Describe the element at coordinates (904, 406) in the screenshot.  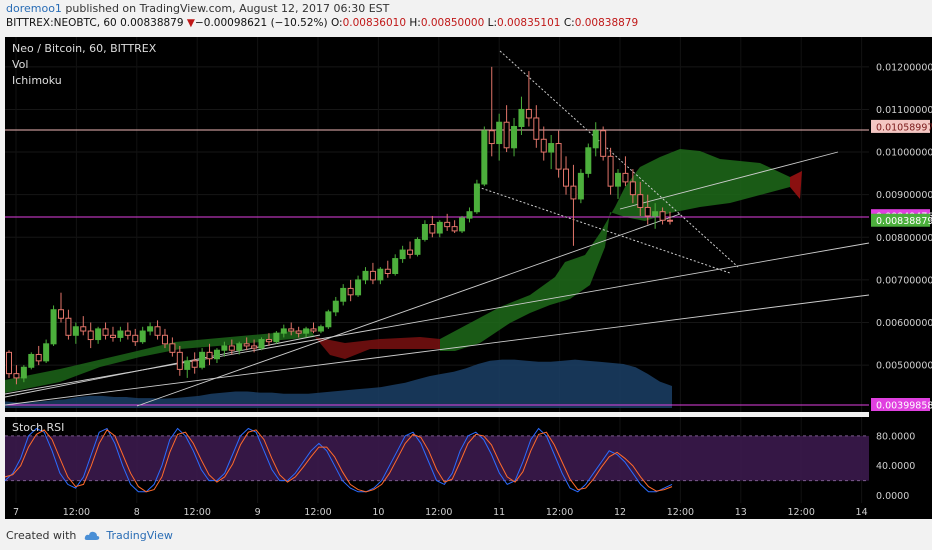
I see `support-low-price-badge-text: 0.00399858` at that location.